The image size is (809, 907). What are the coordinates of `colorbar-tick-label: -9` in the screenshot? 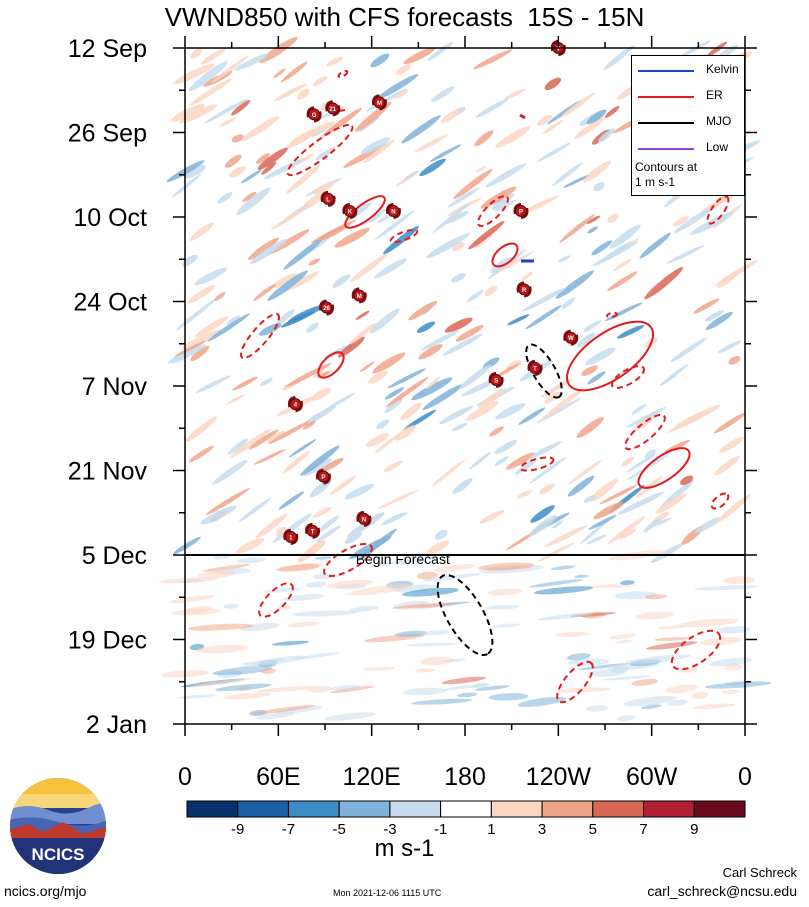 It's located at (237, 829).